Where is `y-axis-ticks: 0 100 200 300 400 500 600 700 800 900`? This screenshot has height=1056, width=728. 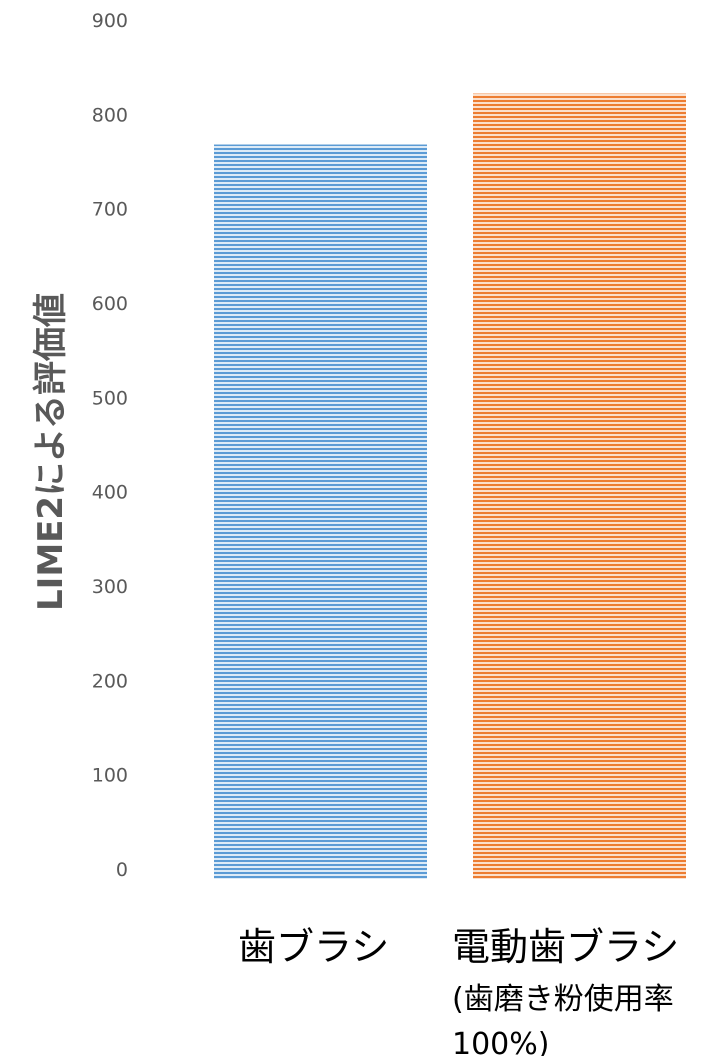 y-axis-ticks: 0 100 200 300 400 500 600 700 800 900 is located at coordinates (110, 445).